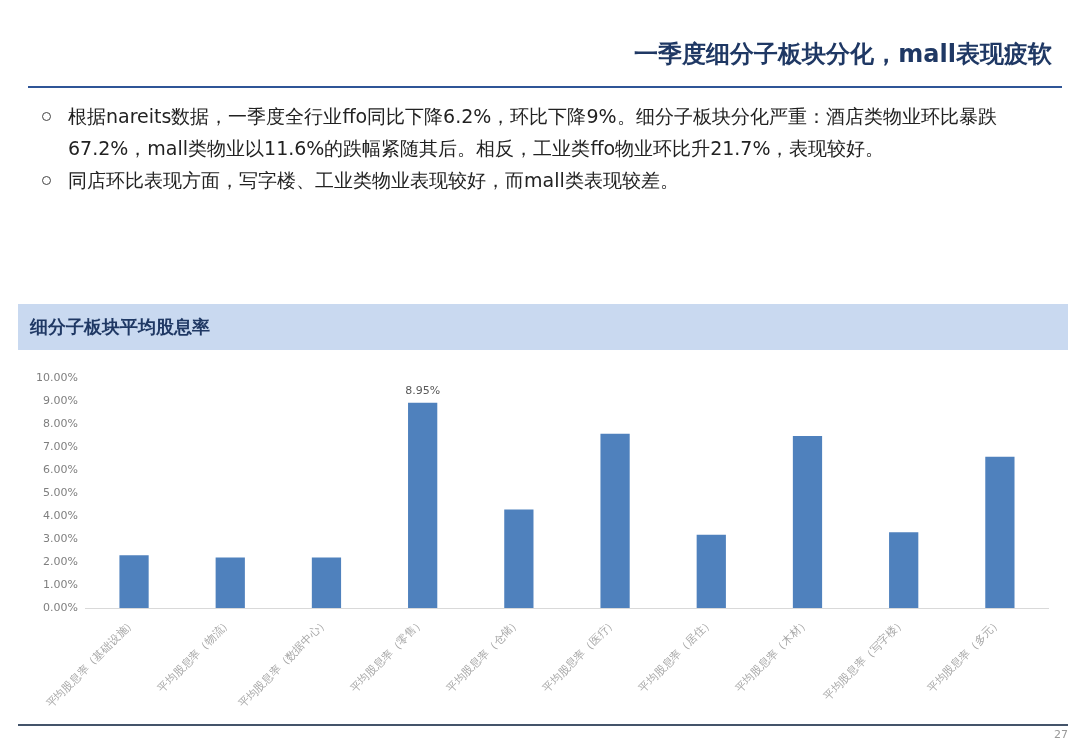 This screenshot has width=1080, height=748. Describe the element at coordinates (533, 132) in the screenshot. I see `text: 根据nareits数据，一季度全行业ffo同比下降6.2%，环比下降9%。细分子板块分化严重：酒店类物业环比暴跌67.2%，mall类物业以11.6%的跌幅紧随其后。相反，工业类ffo物业环比升21.7%，表现较好。` at that location.